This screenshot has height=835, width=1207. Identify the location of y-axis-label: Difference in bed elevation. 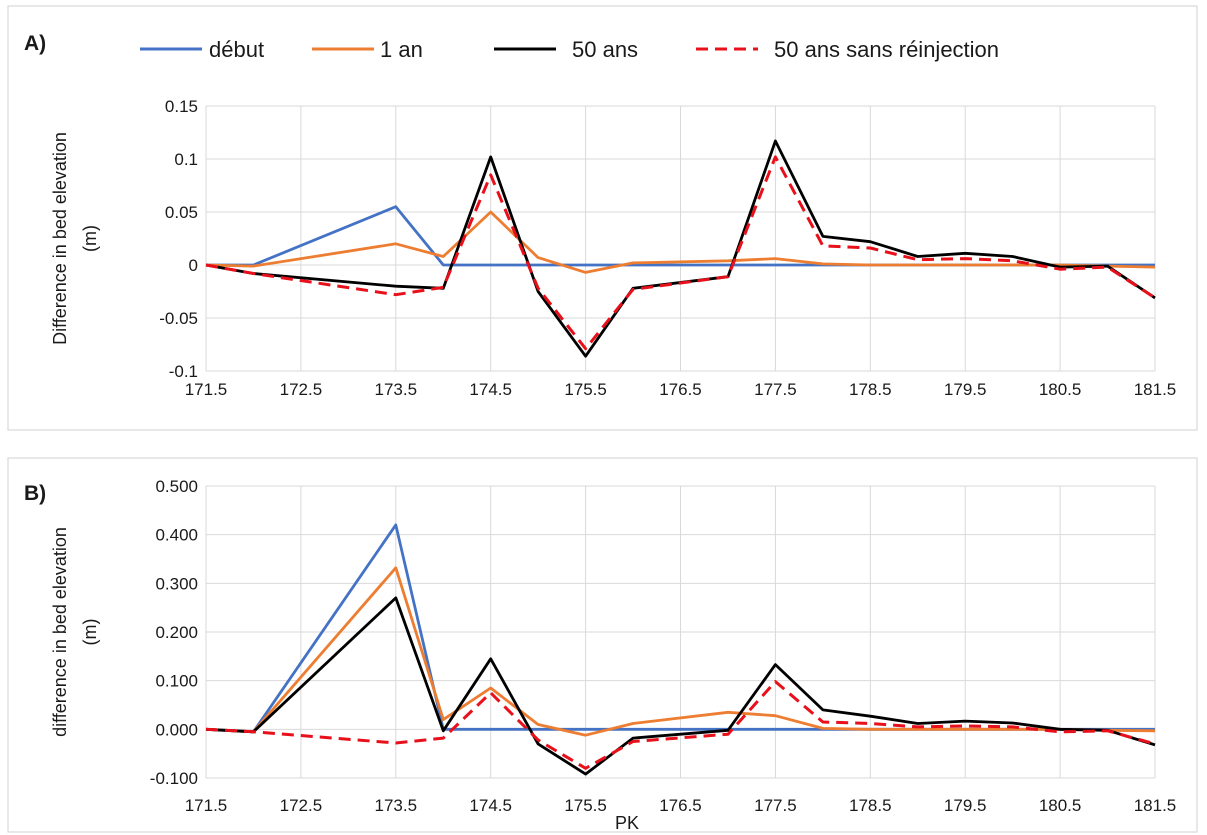
(60, 238).